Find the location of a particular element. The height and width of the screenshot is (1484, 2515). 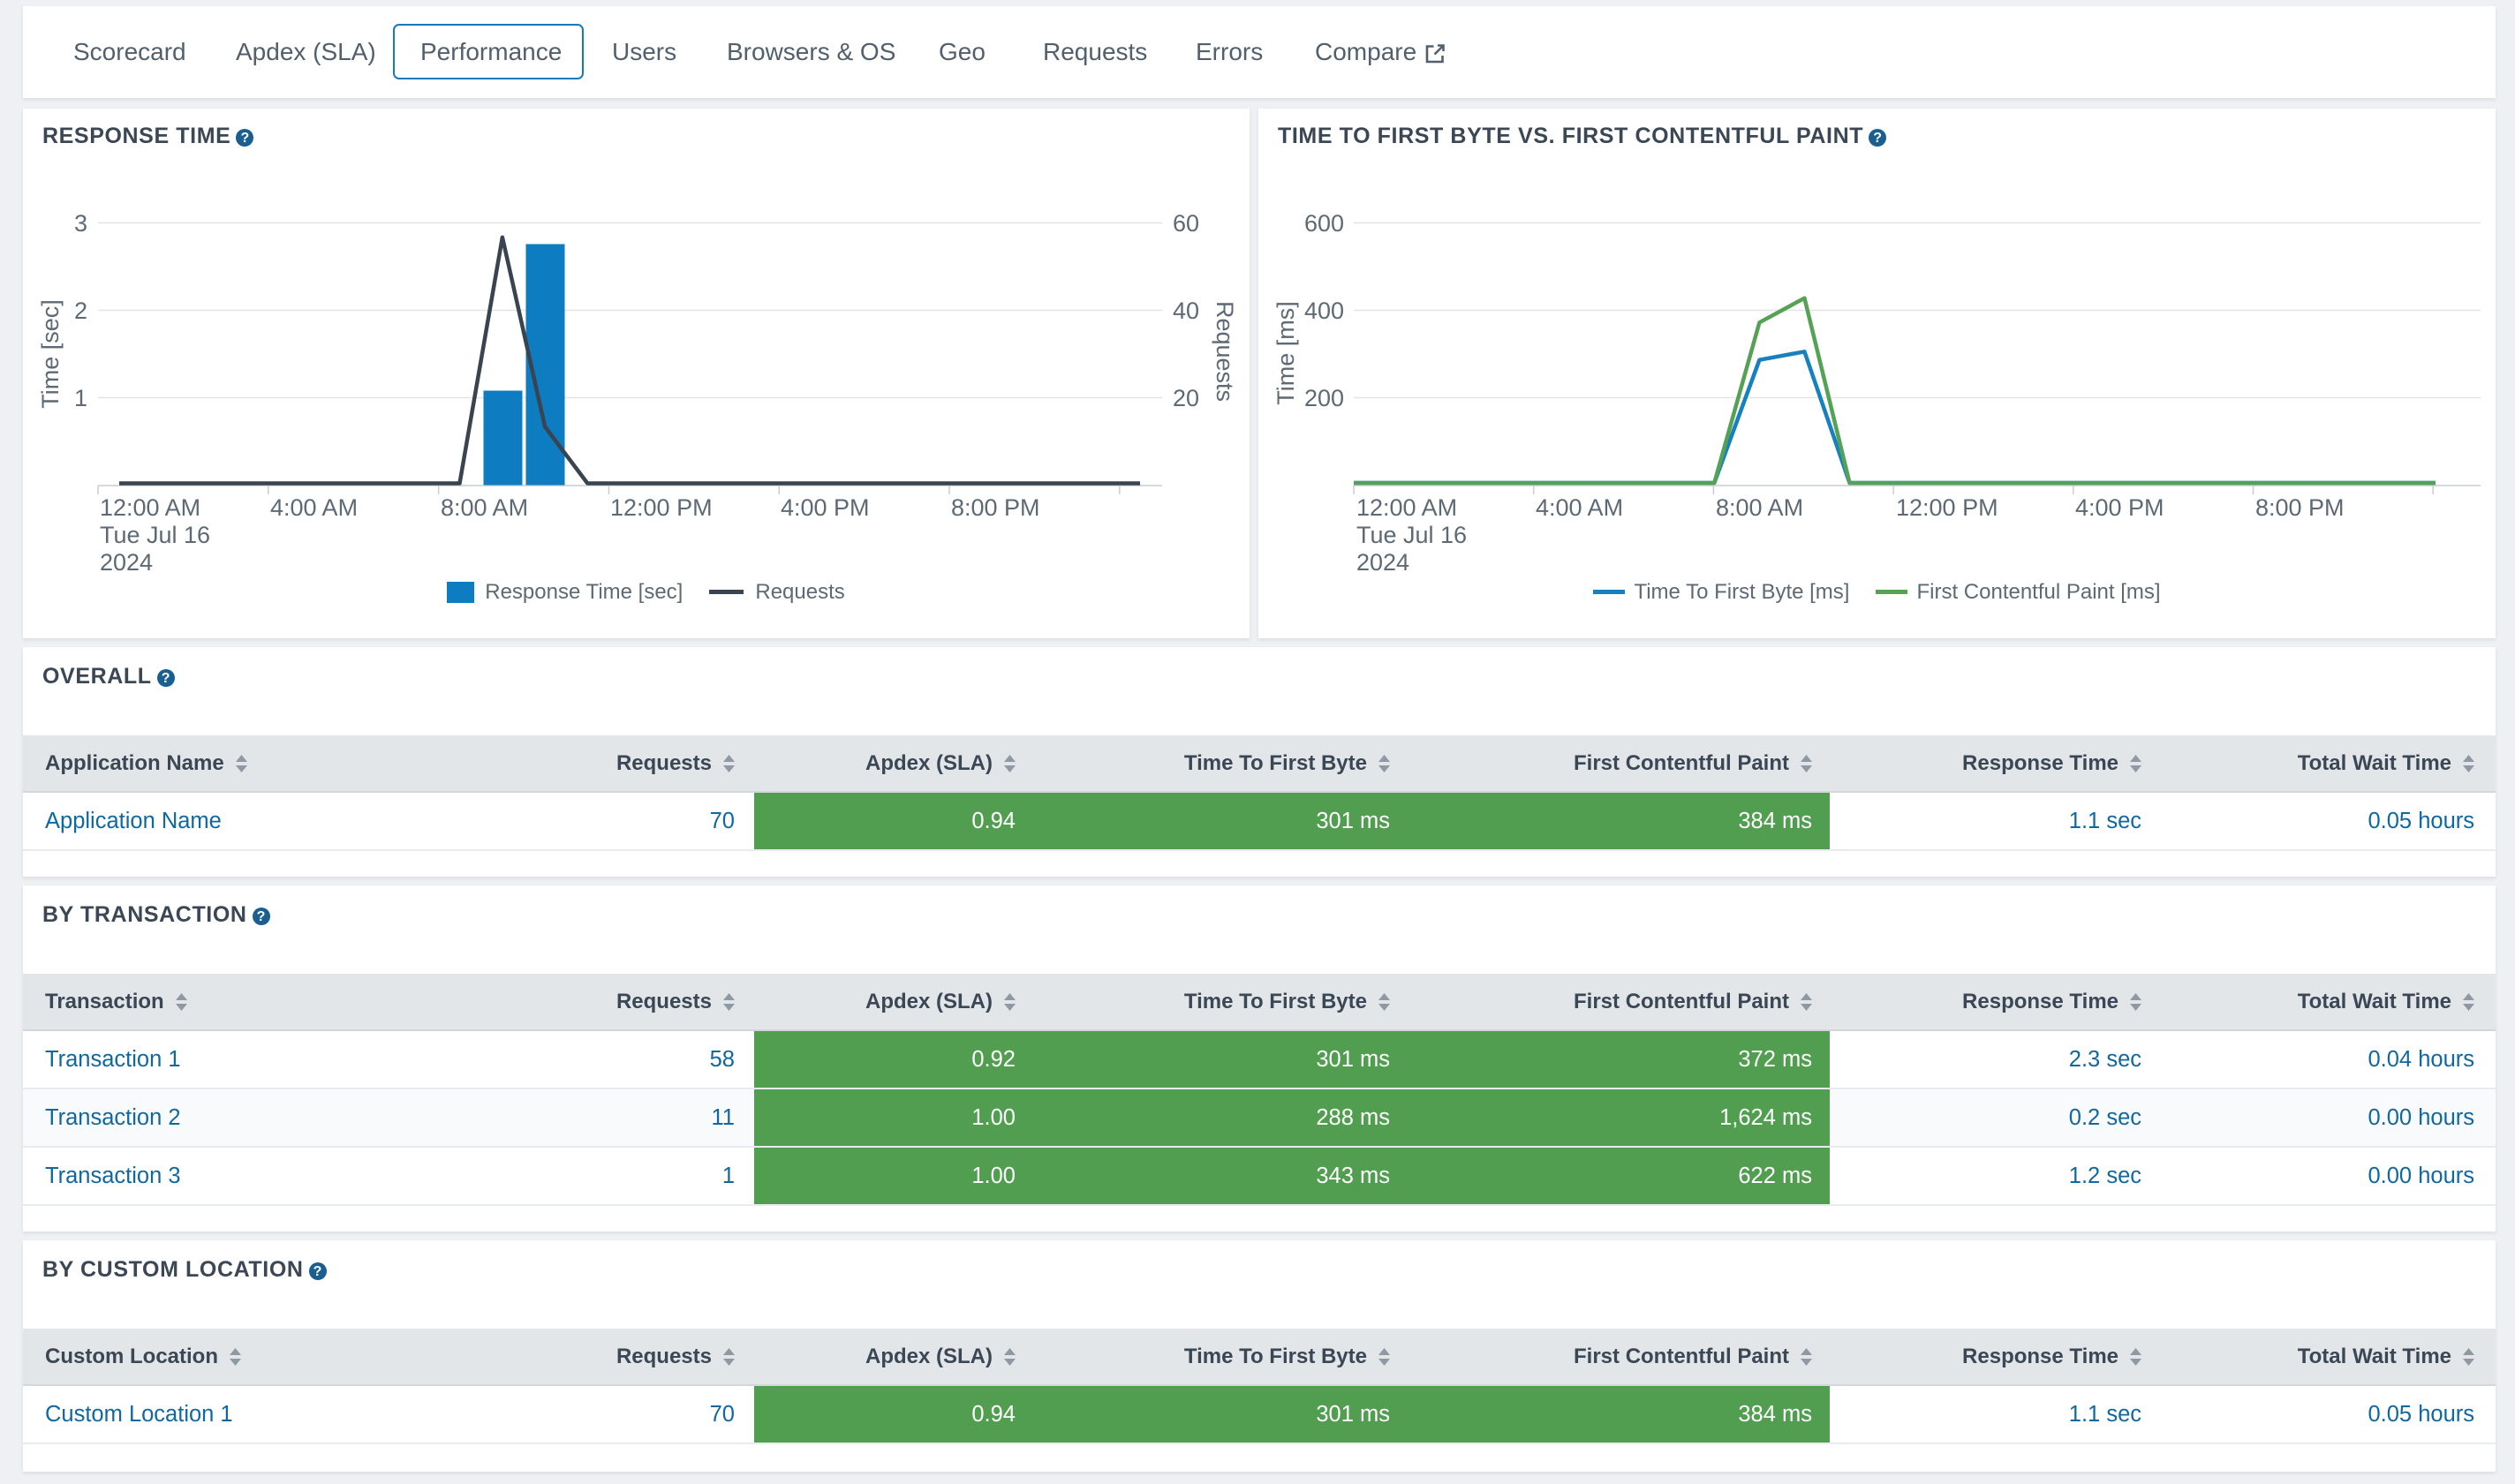

svg-text: Time [ms] is located at coordinates (1286, 353).